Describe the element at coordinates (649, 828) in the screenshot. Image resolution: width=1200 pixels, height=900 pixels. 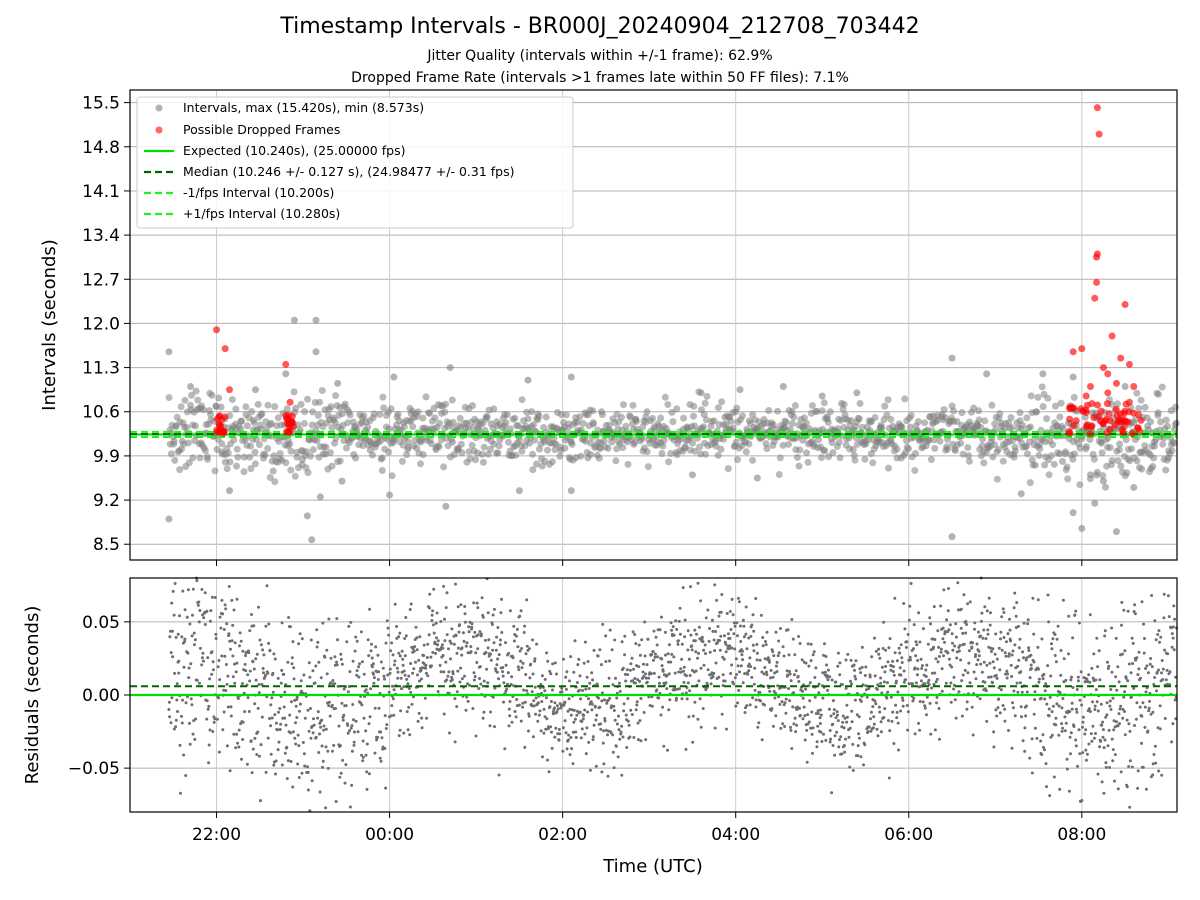
I see `residuals-x-ticks: 22:00 00:00 02:00 04:00 06:00 08:00` at that location.